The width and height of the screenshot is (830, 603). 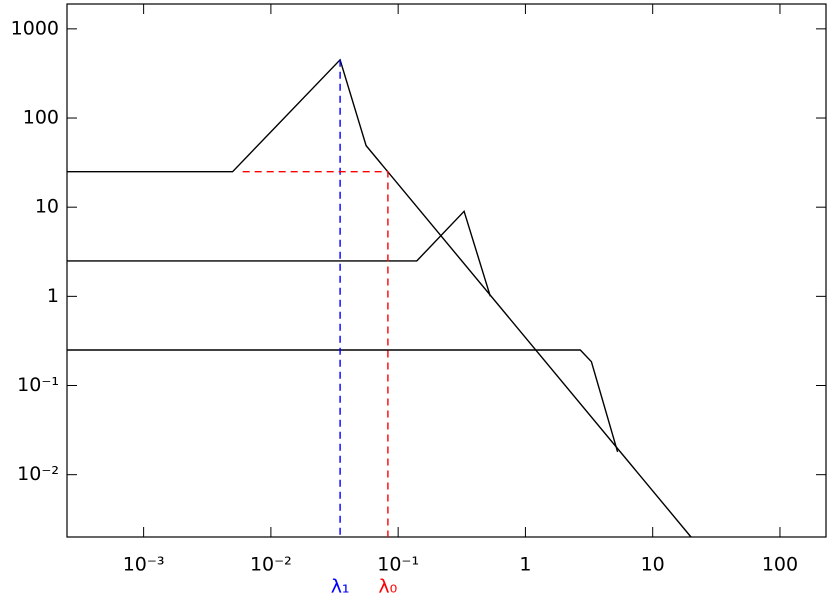 I want to click on x-tick-label: 10, so click(x=653, y=565).